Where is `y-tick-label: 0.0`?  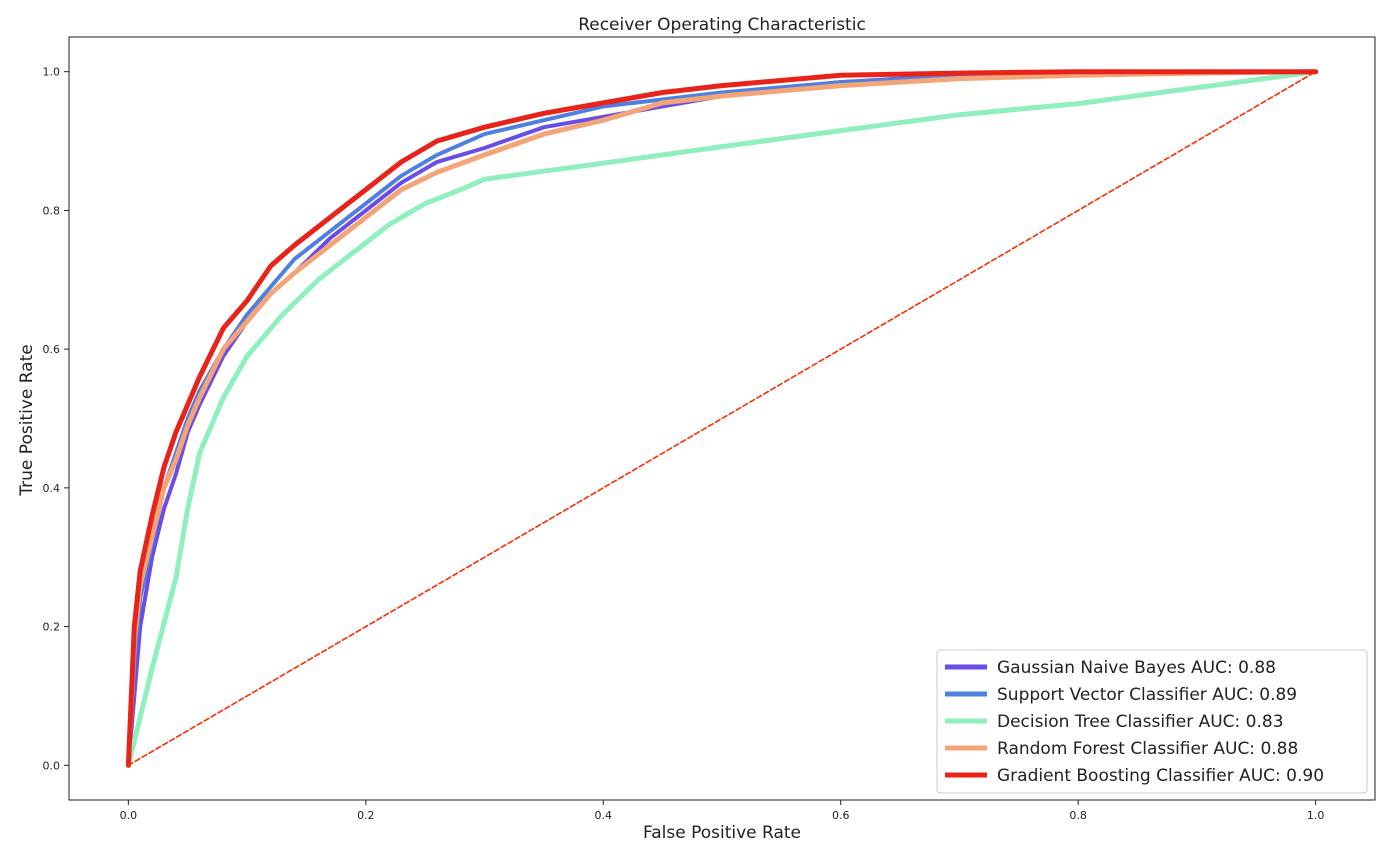 y-tick-label: 0.0 is located at coordinates (52, 765).